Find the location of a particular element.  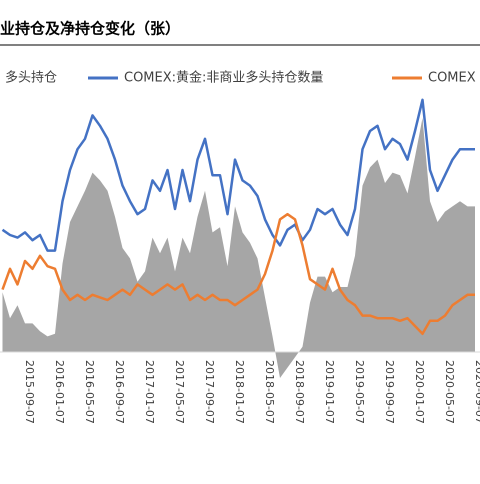

x-tick-label: 2016-09-07 is located at coordinates (119, 392).